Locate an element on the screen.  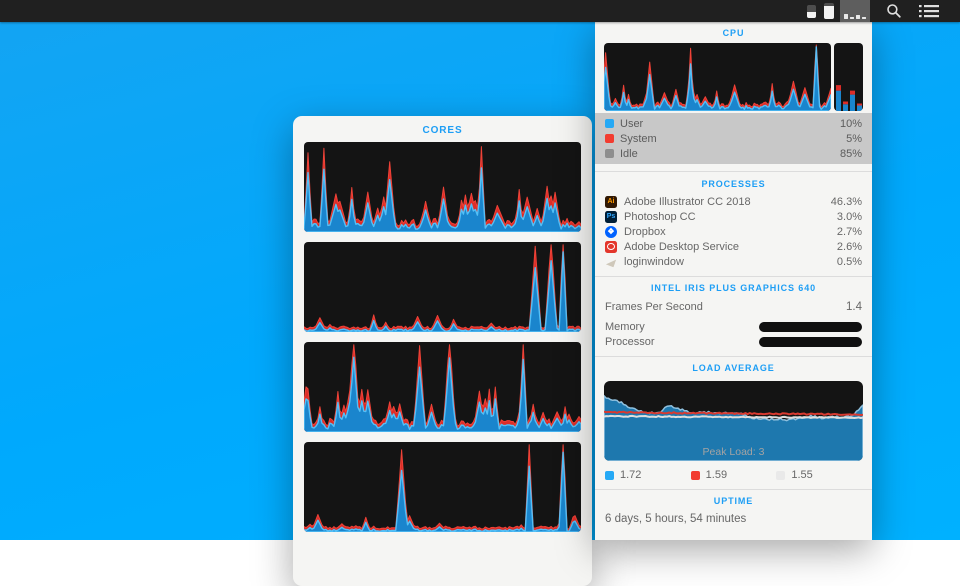
cpu-legend-row-idle: Idle 85% is located at coordinates (733, 153).